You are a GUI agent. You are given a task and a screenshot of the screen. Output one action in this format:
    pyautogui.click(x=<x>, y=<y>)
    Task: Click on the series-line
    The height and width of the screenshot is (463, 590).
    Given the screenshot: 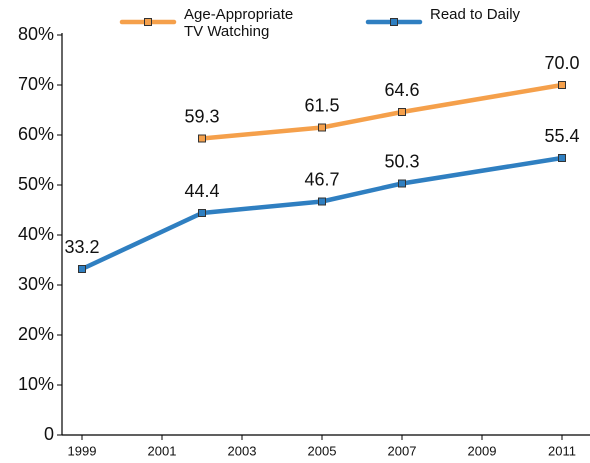 What is the action you would take?
    pyautogui.click(x=382, y=111)
    